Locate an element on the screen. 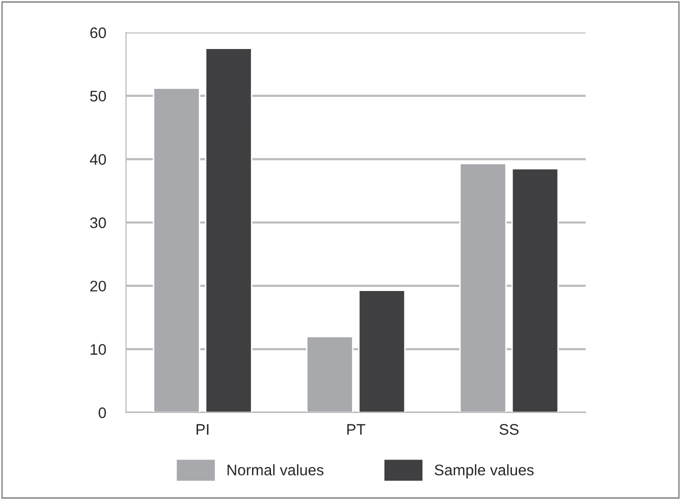  y-tick-label: 30 is located at coordinates (98, 222).